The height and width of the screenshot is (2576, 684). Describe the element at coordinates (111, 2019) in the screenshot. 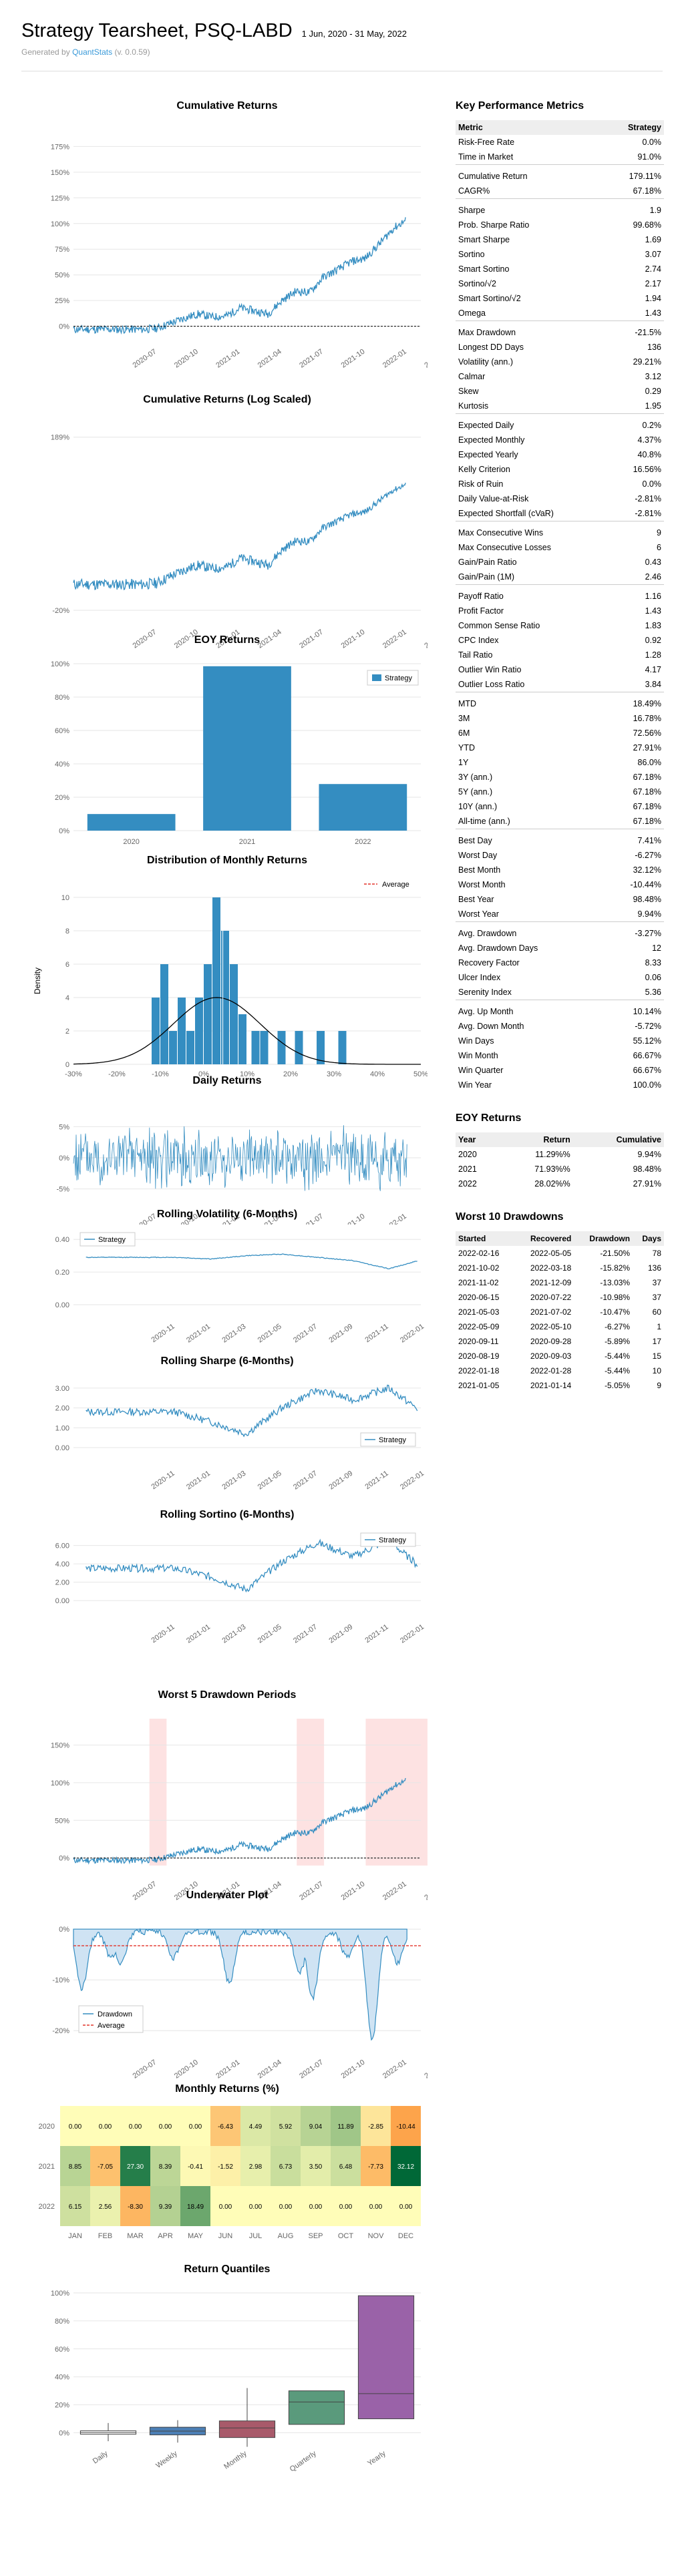

I see `legend-box` at that location.